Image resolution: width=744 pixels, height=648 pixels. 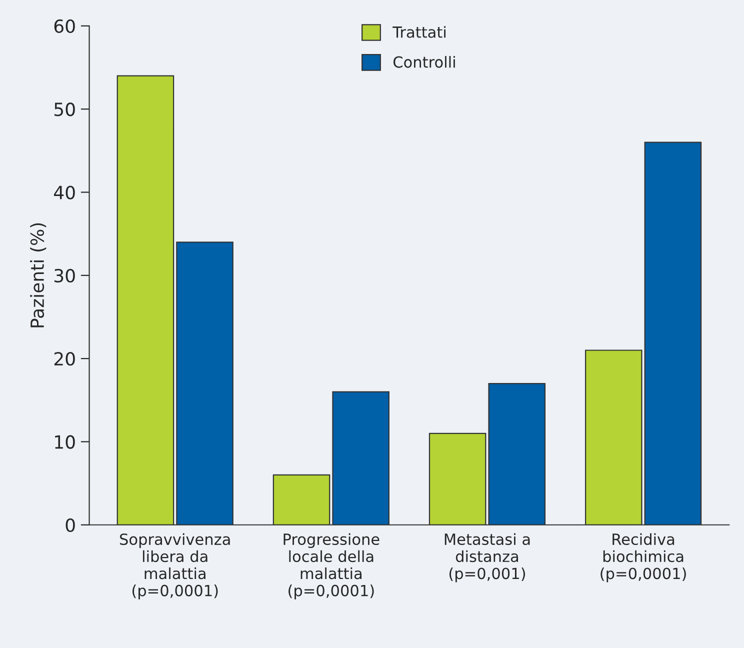 What do you see at coordinates (424, 62) in the screenshot?
I see `legend-label: Controlli` at bounding box center [424, 62].